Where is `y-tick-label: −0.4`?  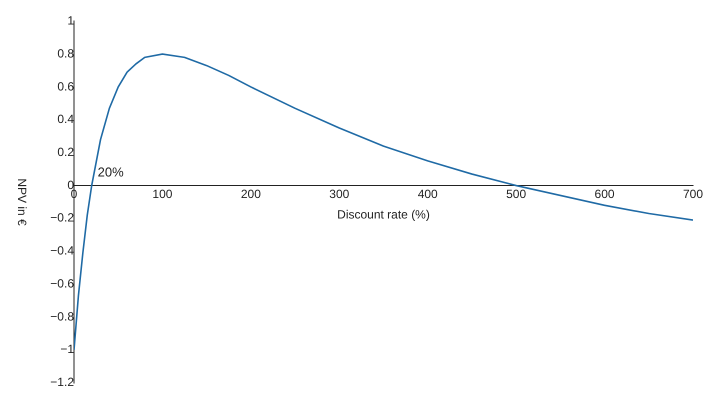
y-tick-label: −0.4 is located at coordinates (62, 251).